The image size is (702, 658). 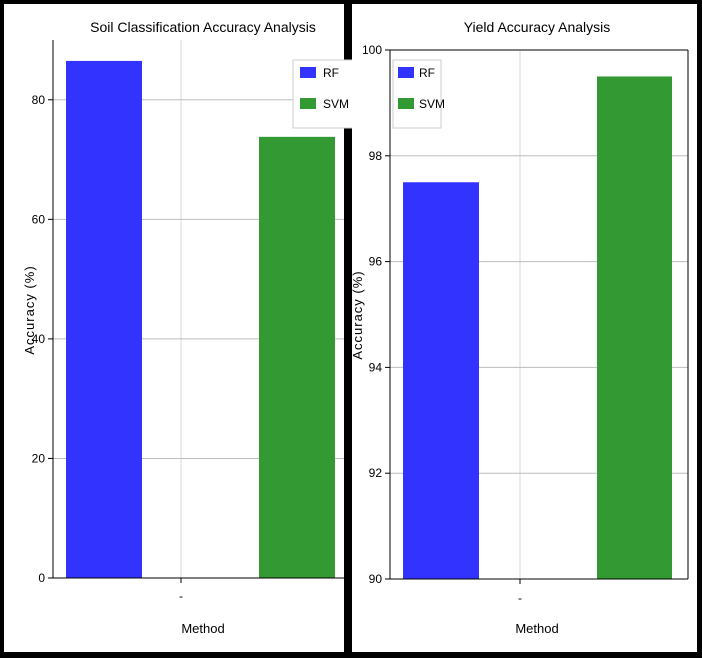 I want to click on yield-y-tick-label-96: 96, so click(x=376, y=262).